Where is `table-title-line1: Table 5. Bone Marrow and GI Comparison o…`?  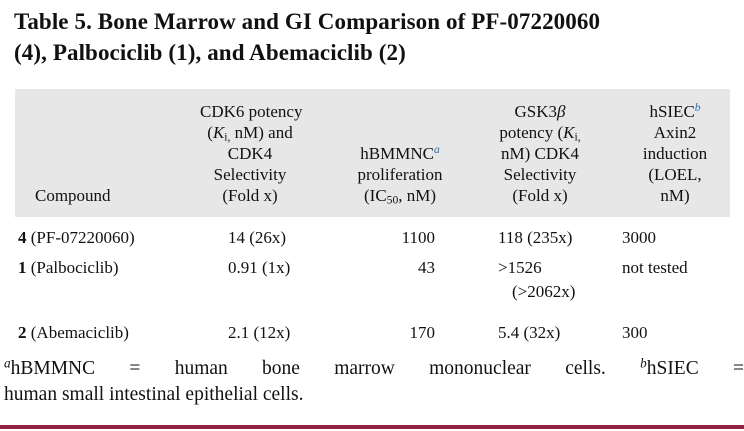
table-title-line1: Table 5. Bone Marrow and GI Comparison o… is located at coordinates (307, 21).